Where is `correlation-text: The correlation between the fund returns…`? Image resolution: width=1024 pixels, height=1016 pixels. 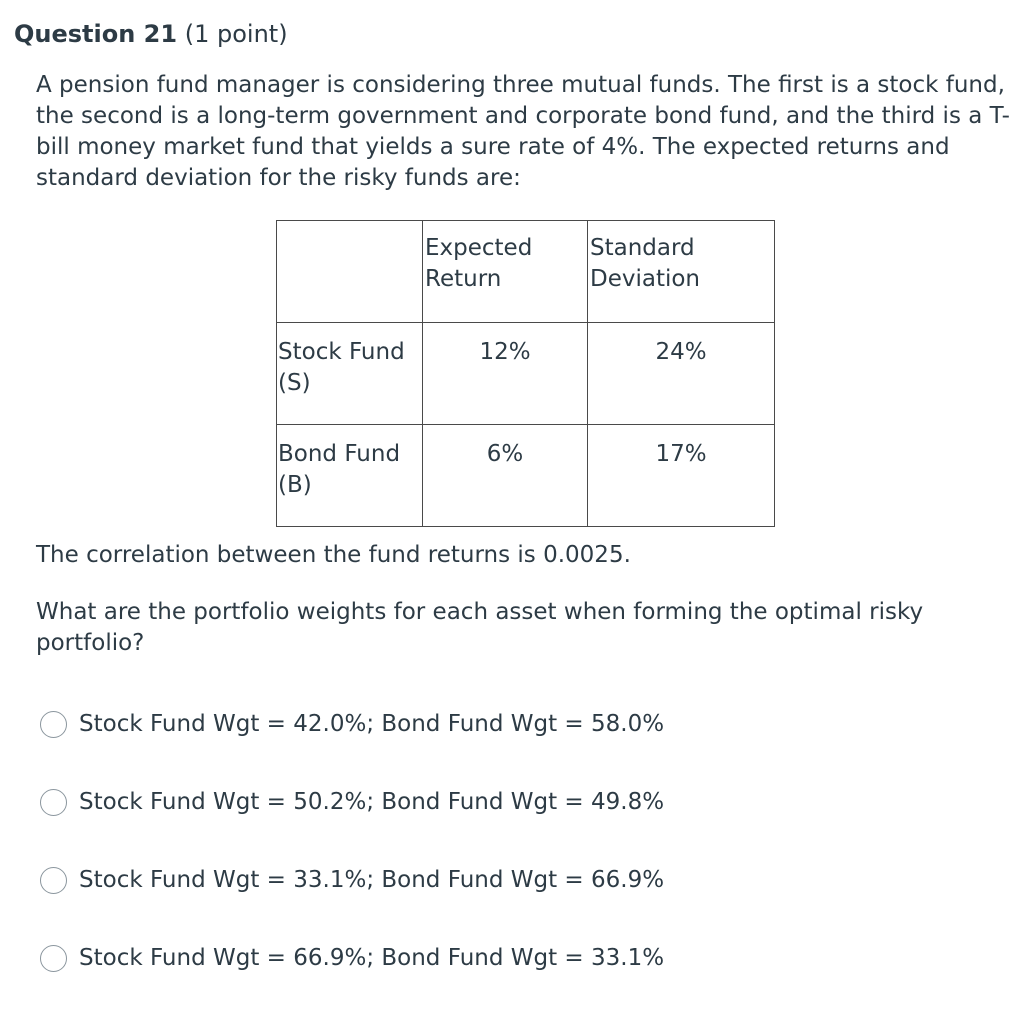
correlation-text: The correlation between the fund returns… is located at coordinates (333, 555).